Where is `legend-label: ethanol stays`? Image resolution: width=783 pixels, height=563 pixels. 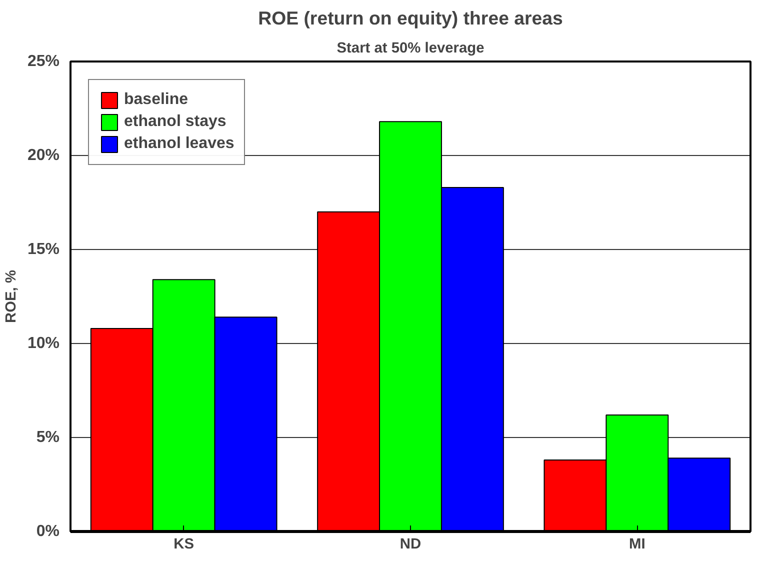
legend-label: ethanol stays is located at coordinates (175, 122).